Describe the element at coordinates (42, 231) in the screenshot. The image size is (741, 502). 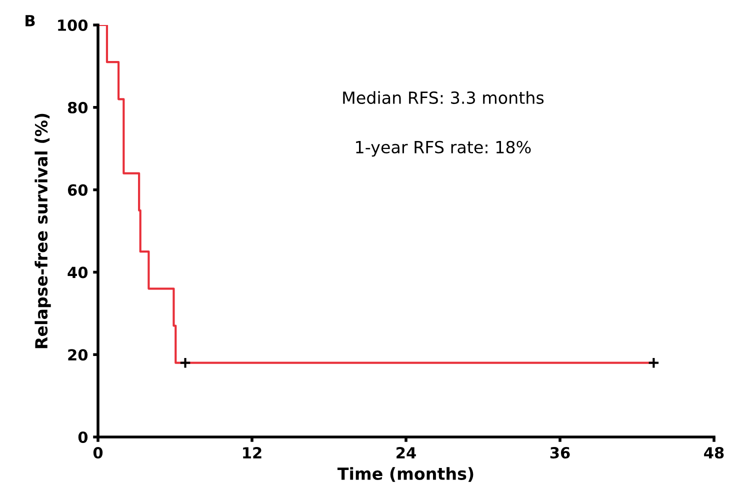
I see `y-axis-title: Relapse-free survival (%)` at that location.